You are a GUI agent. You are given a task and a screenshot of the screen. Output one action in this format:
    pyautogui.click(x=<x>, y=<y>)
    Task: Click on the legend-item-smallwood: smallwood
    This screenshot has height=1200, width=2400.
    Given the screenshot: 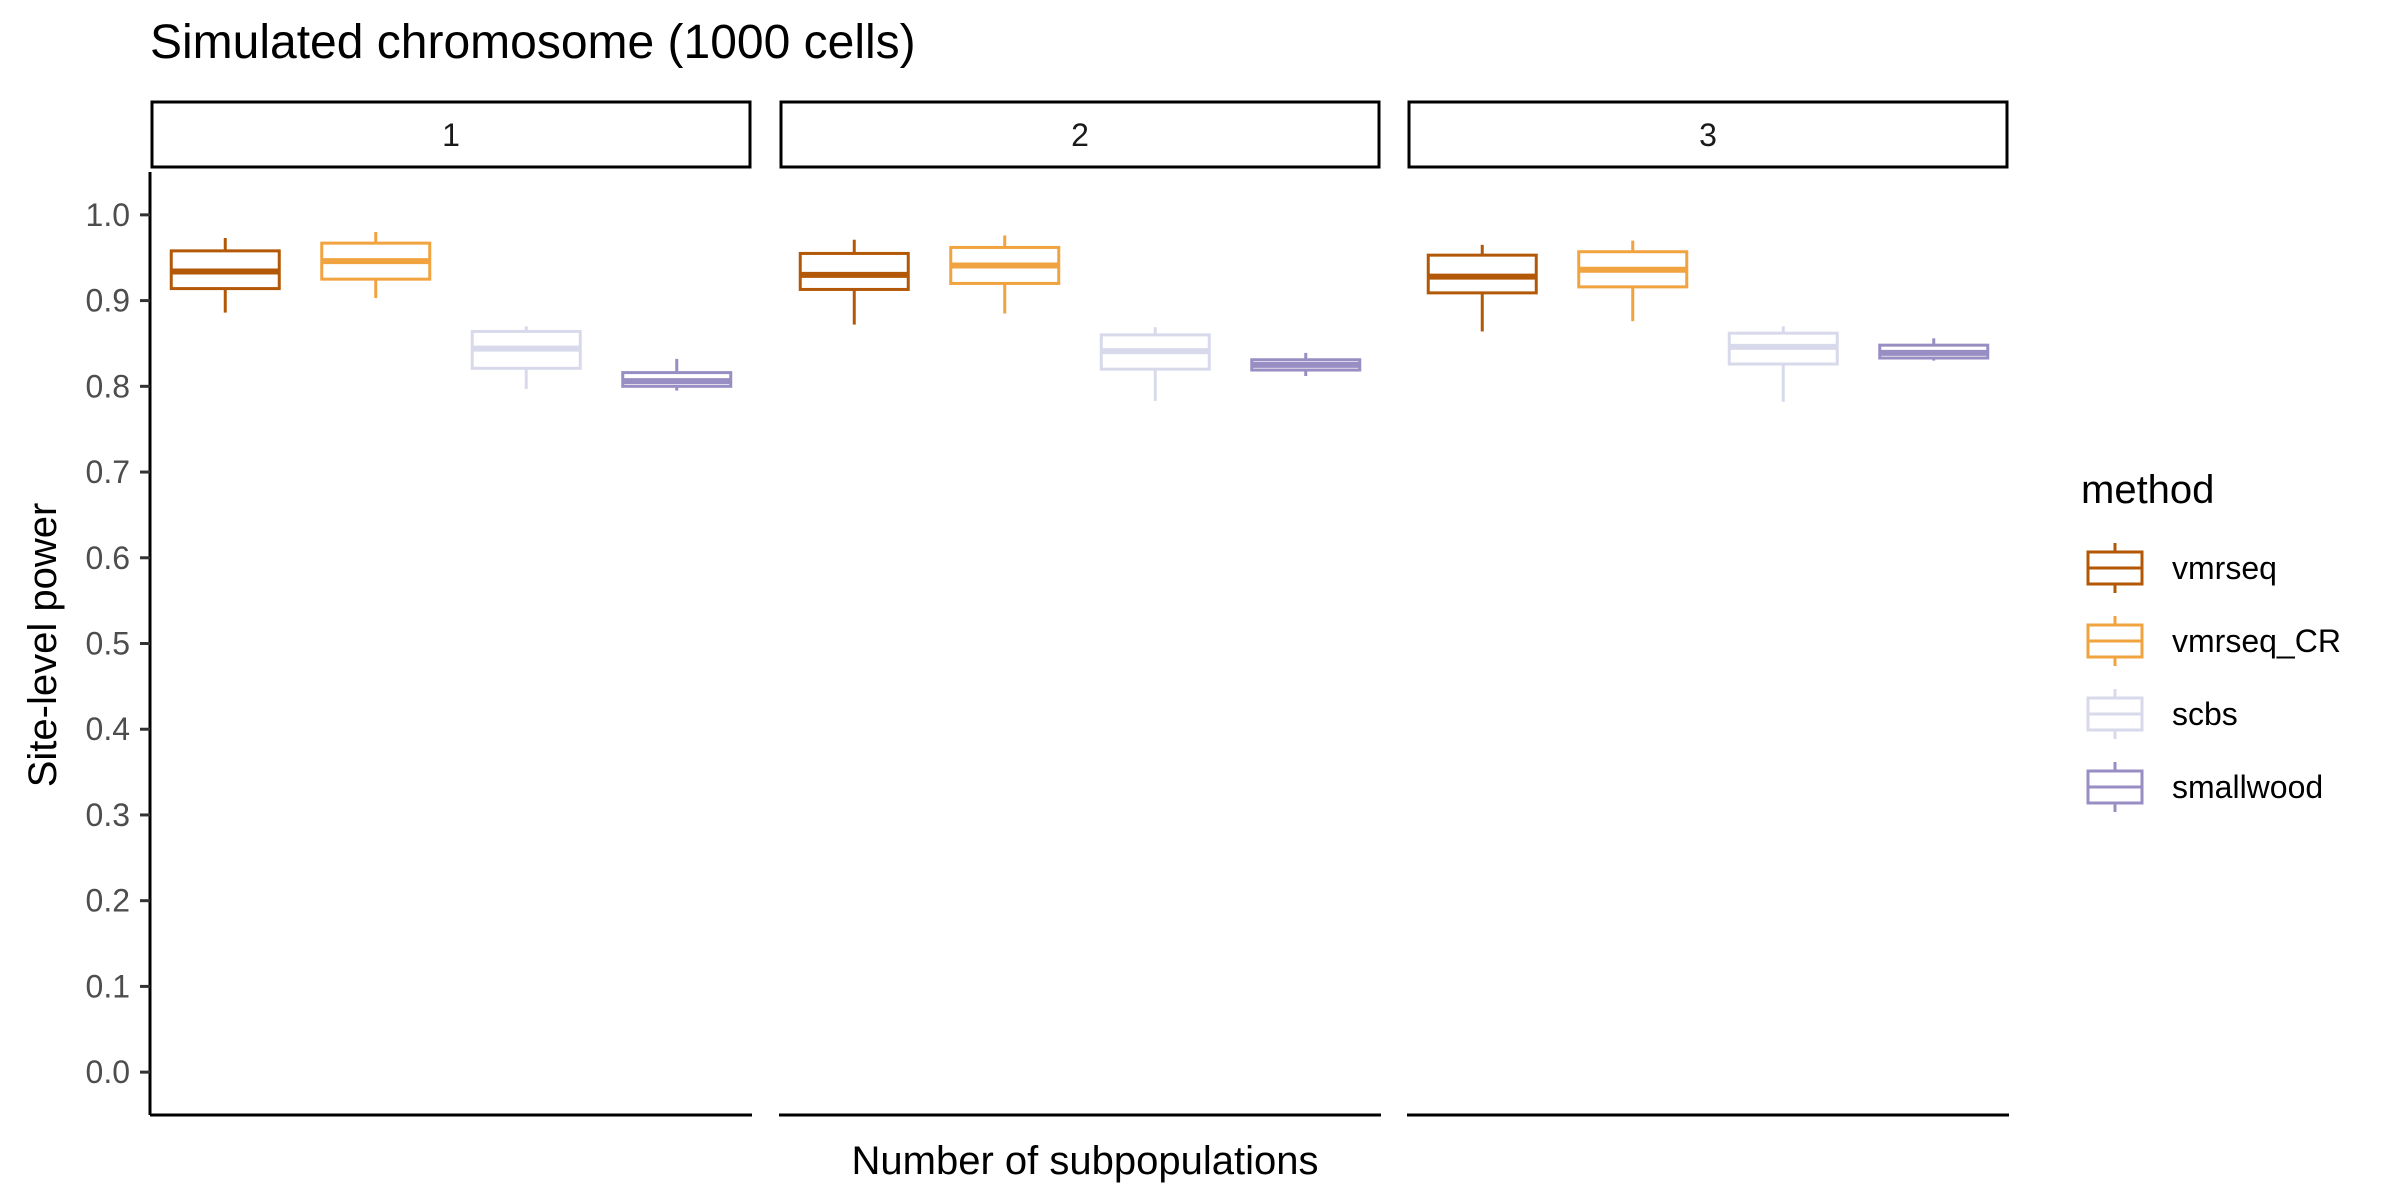 What is the action you would take?
    pyautogui.click(x=2204, y=787)
    